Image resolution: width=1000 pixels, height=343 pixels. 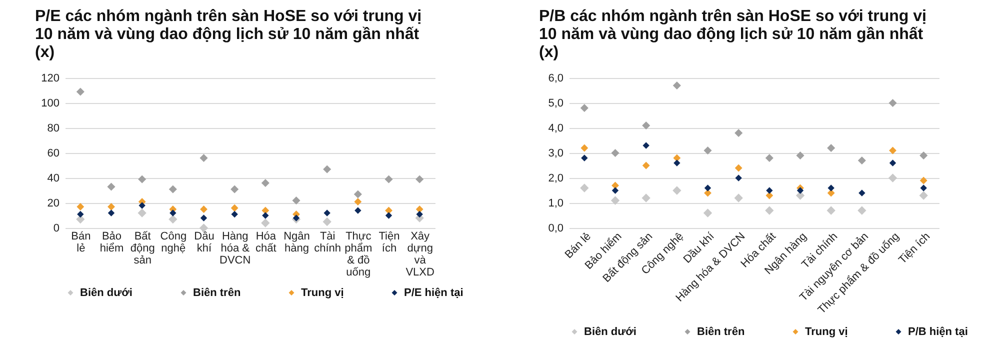 I want to click on x-tick-label: Công nghệ, so click(x=173, y=242).